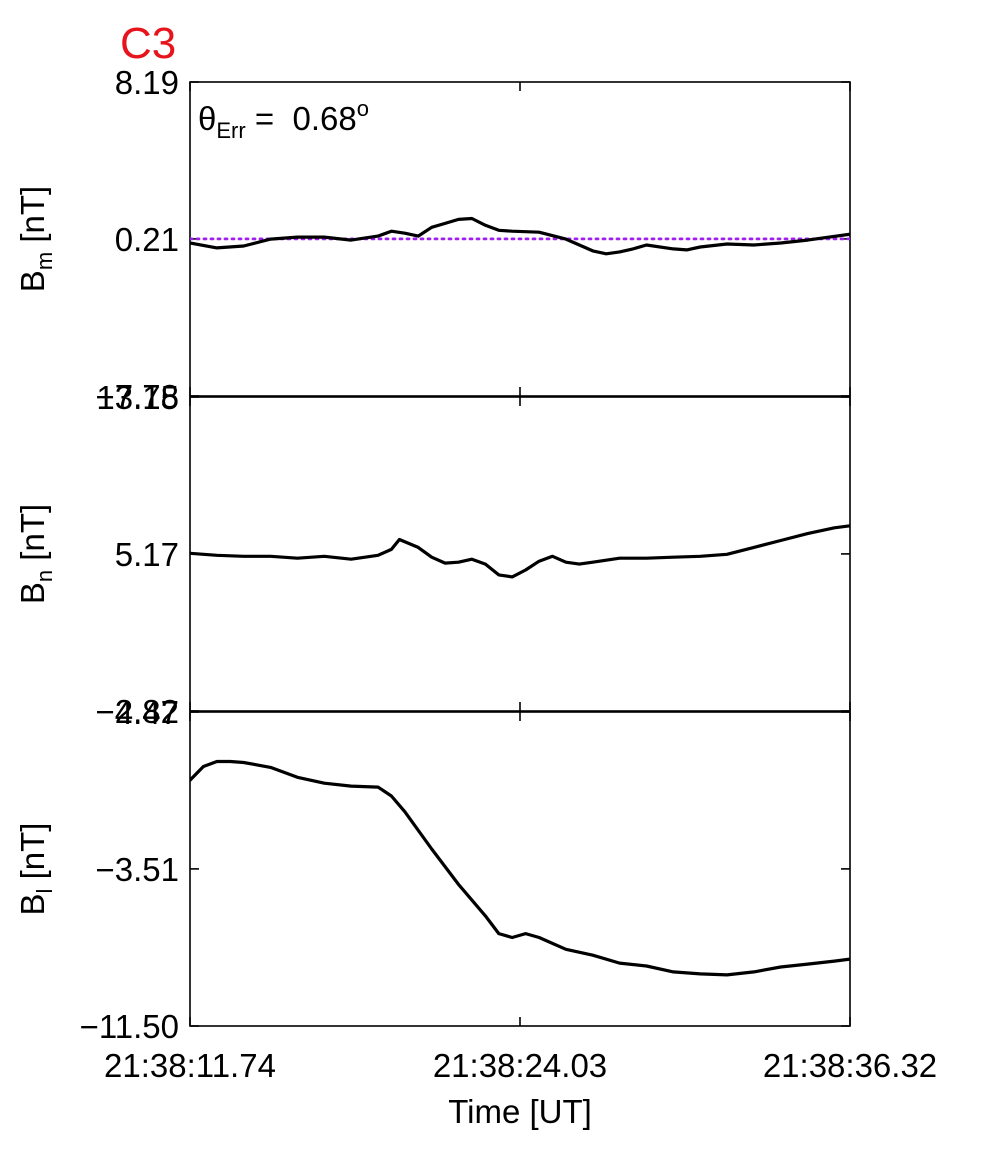 This screenshot has height=1167, width=1000. Describe the element at coordinates (520, 1111) in the screenshot. I see `x-axis-label: Time [UT]` at that location.